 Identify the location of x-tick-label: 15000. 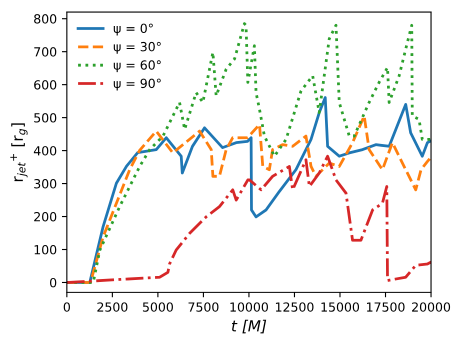
(340, 307).